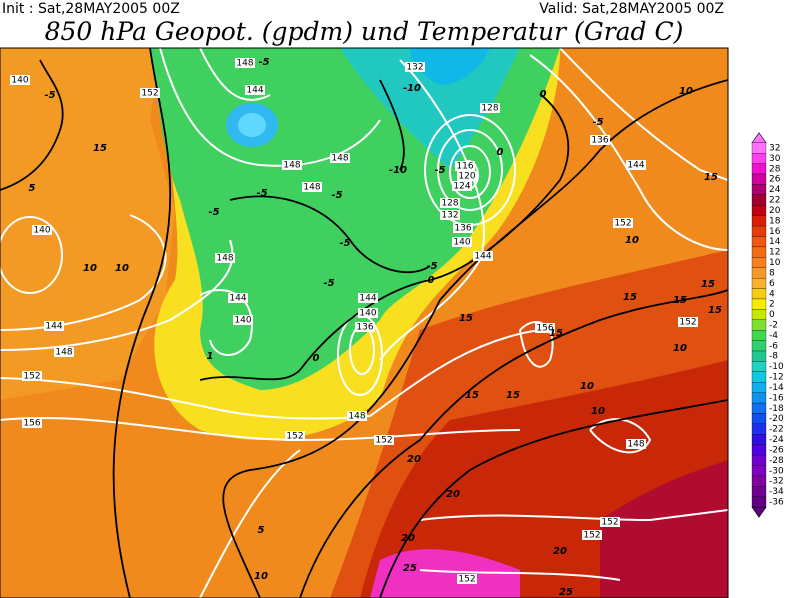 The image size is (789, 598). What do you see at coordinates (775, 159) in the screenshot?
I see `colorbar-label: 30` at bounding box center [775, 159].